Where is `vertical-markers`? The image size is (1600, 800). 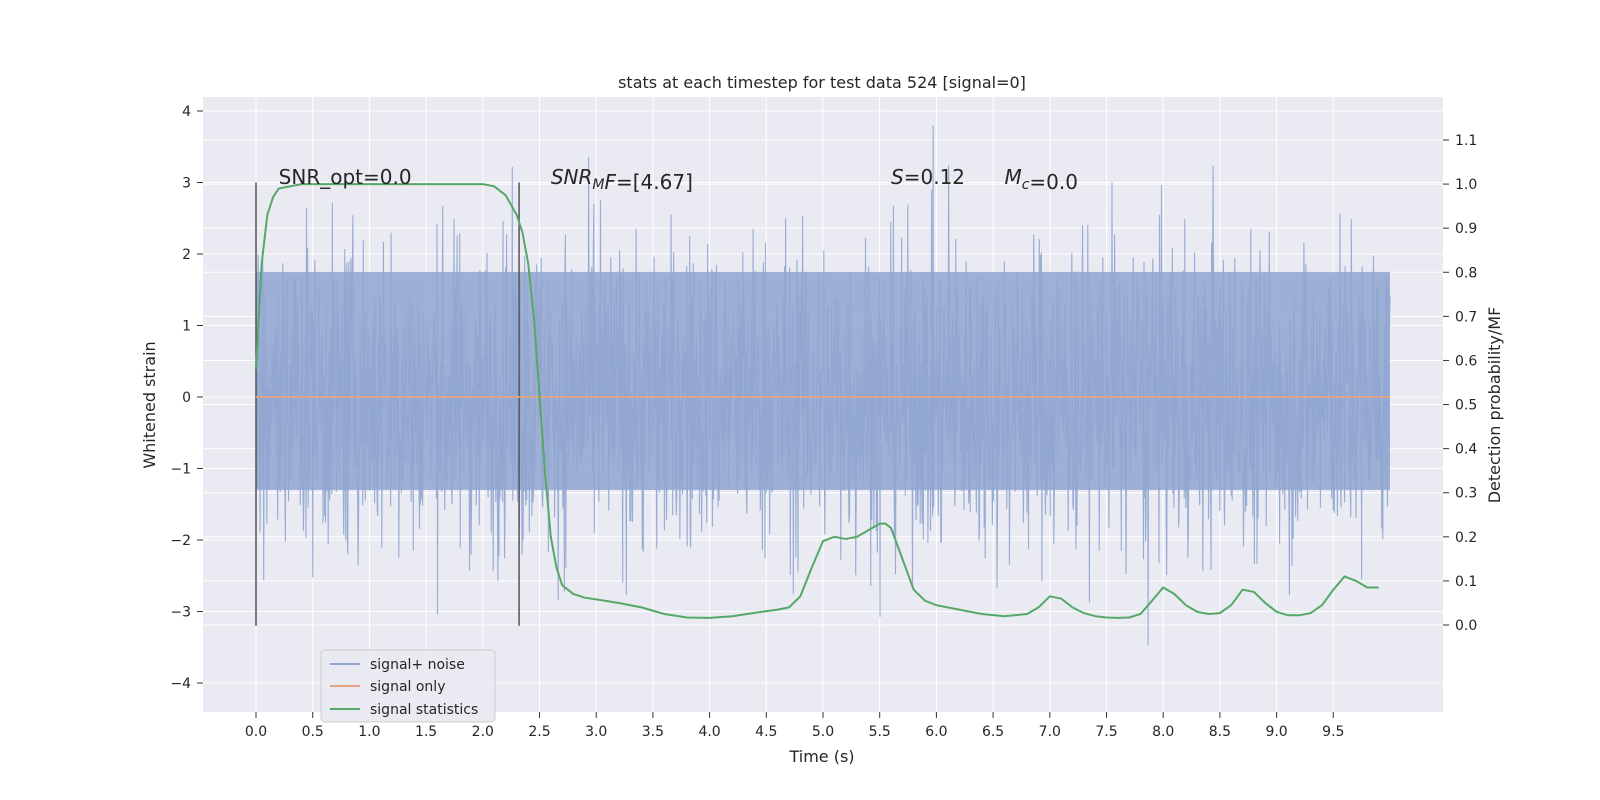
vertical-markers is located at coordinates (387, 404).